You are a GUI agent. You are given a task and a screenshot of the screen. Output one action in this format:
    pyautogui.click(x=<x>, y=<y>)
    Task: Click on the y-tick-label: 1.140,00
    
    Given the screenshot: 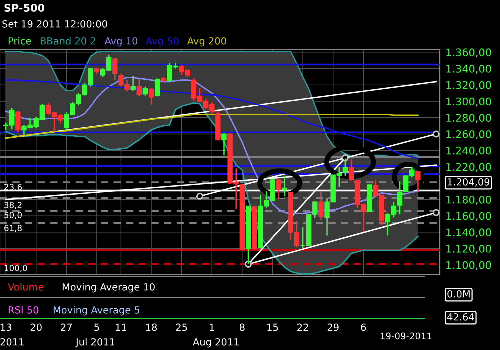 What is the action you would take?
    pyautogui.click(x=469, y=233)
    